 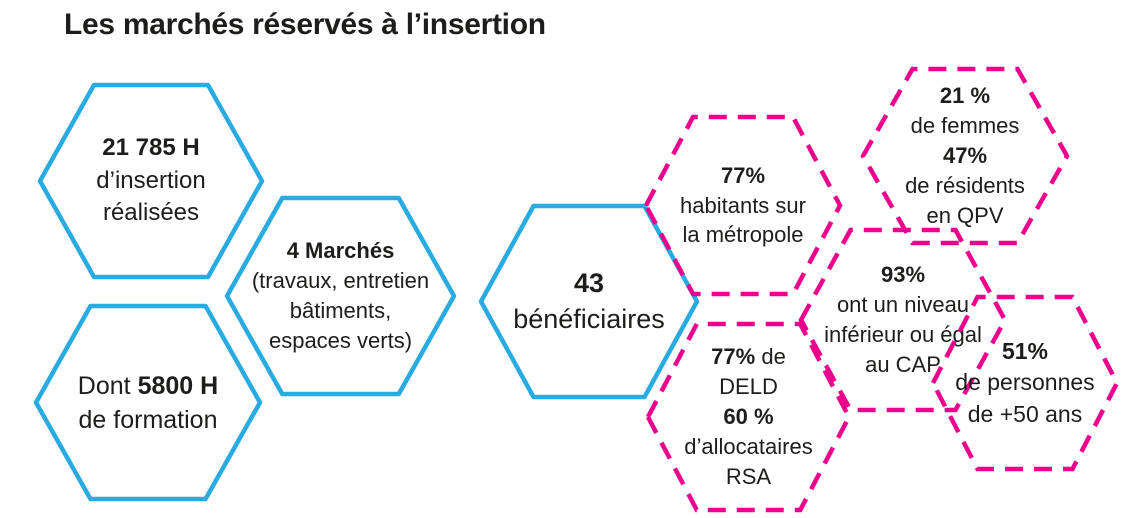 I want to click on hex-text-line: ont un niveau, so click(x=903, y=305).